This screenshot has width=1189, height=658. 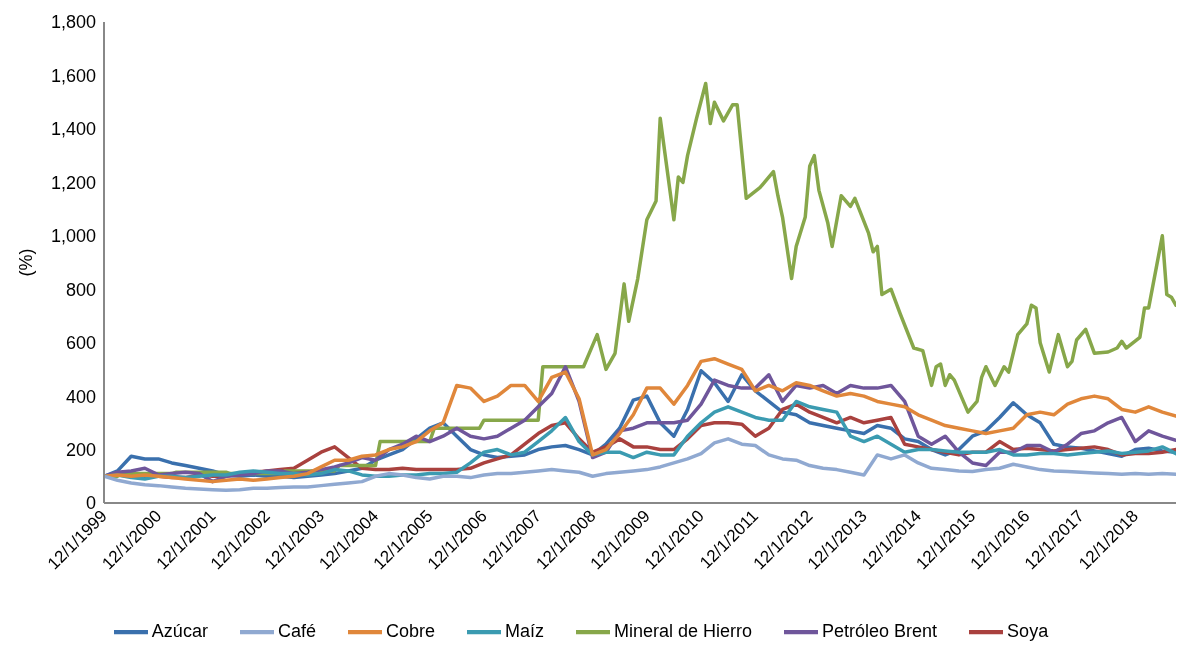 What do you see at coordinates (73, 182) in the screenshot?
I see `y-tick-label: 1,200` at bounding box center [73, 182].